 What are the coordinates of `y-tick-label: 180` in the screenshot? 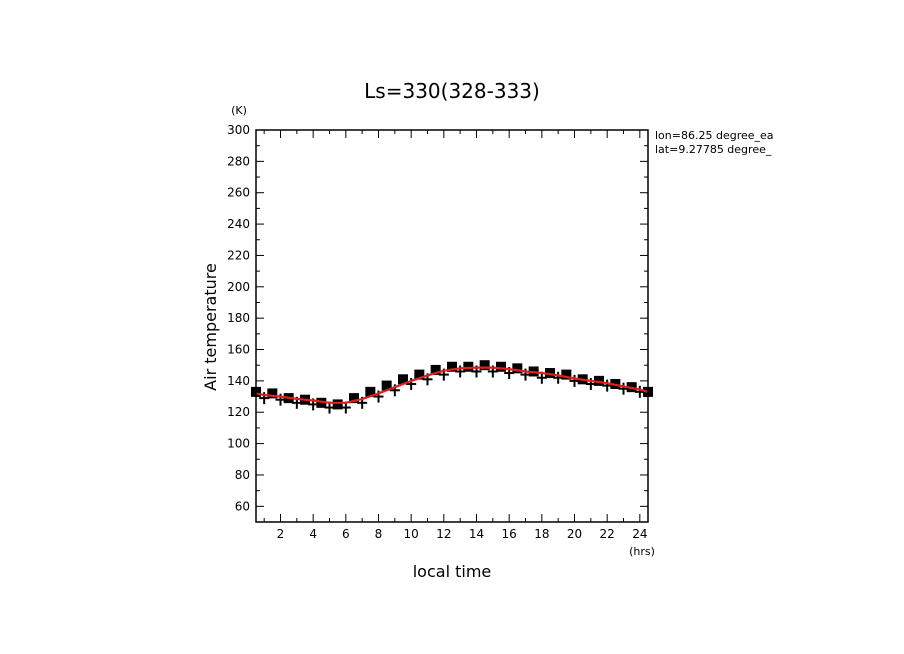 It's located at (238, 318).